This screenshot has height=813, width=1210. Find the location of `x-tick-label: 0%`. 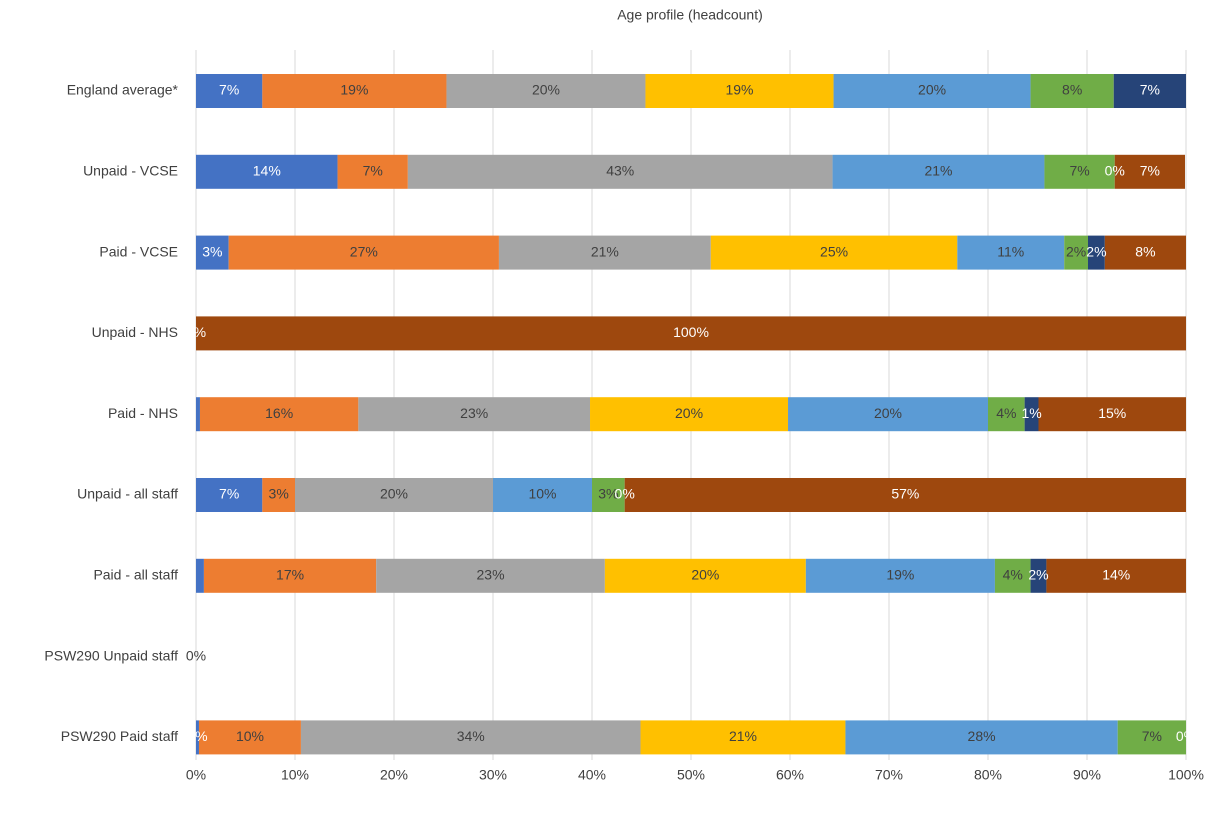

x-tick-label: 0% is located at coordinates (196, 775).